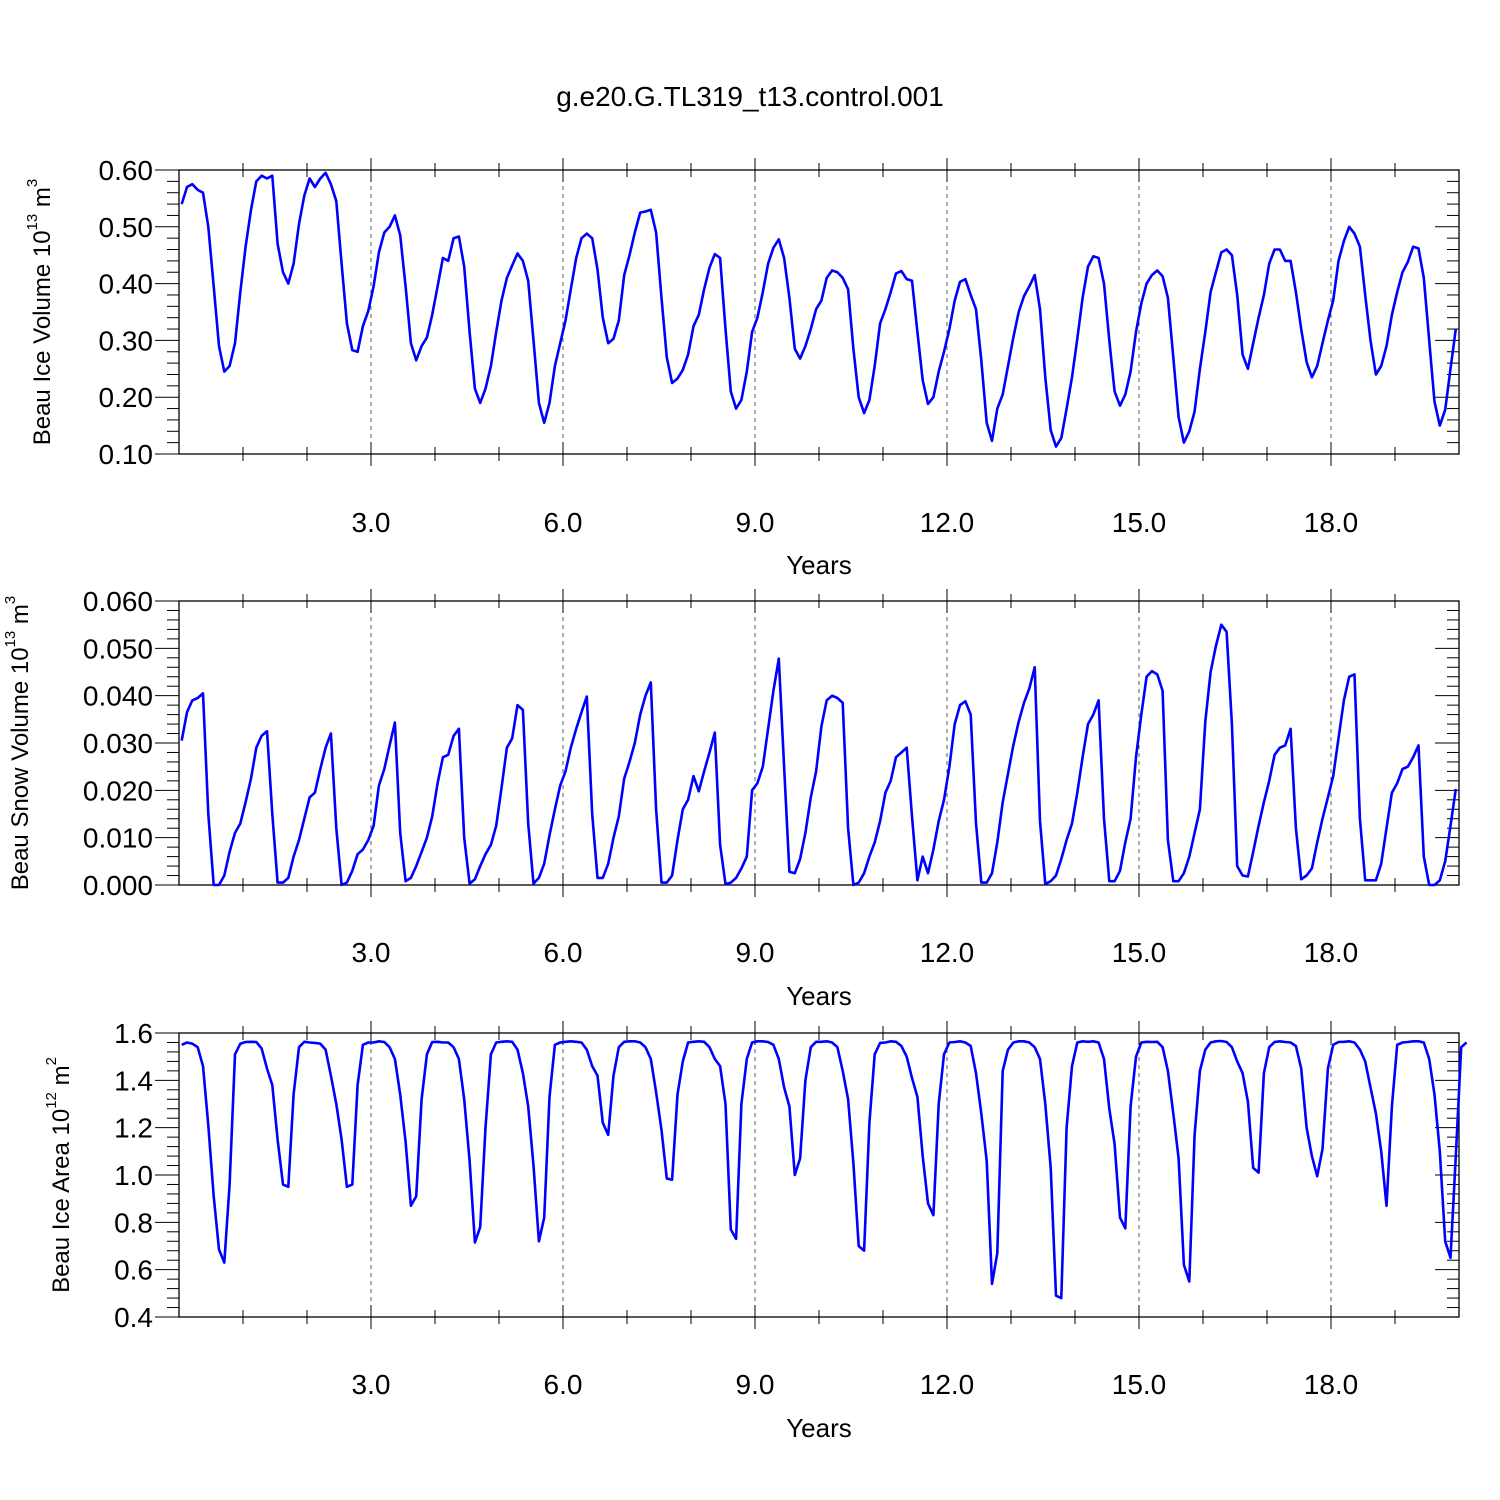 The image size is (1500, 1500). Describe the element at coordinates (118, 838) in the screenshot. I see `y-tick-label: 0.010` at that location.